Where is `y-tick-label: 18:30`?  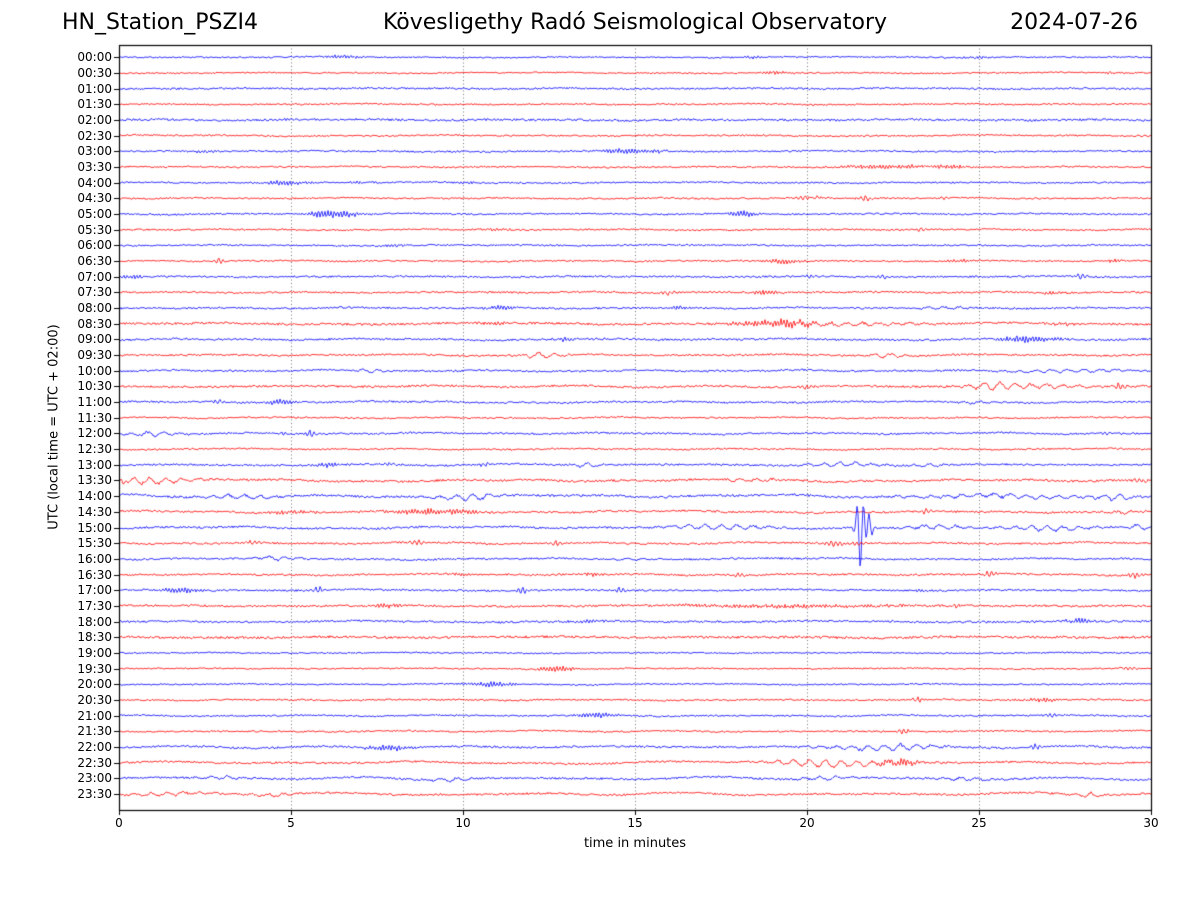
y-tick-label: 18:30 is located at coordinates (94, 637).